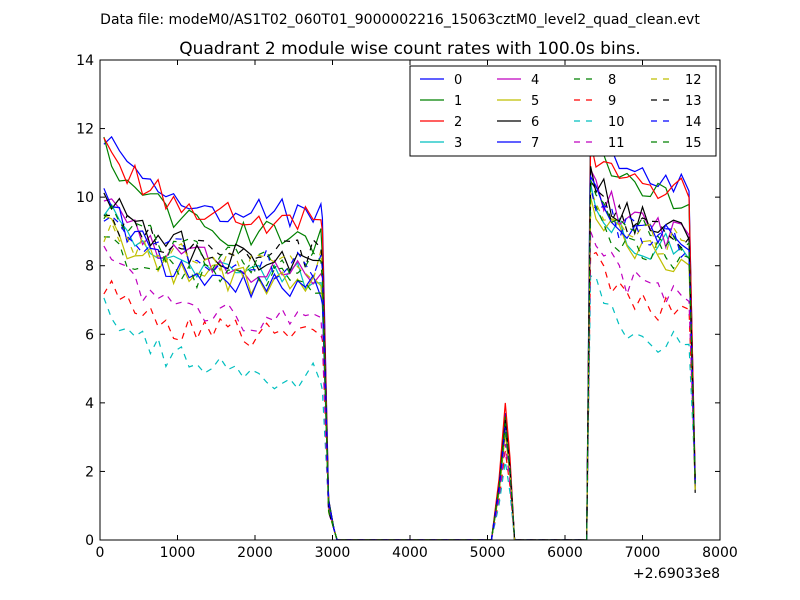 Image resolution: width=800 pixels, height=600 pixels. Describe the element at coordinates (535, 143) in the screenshot. I see `legend-label-7: 7` at that location.